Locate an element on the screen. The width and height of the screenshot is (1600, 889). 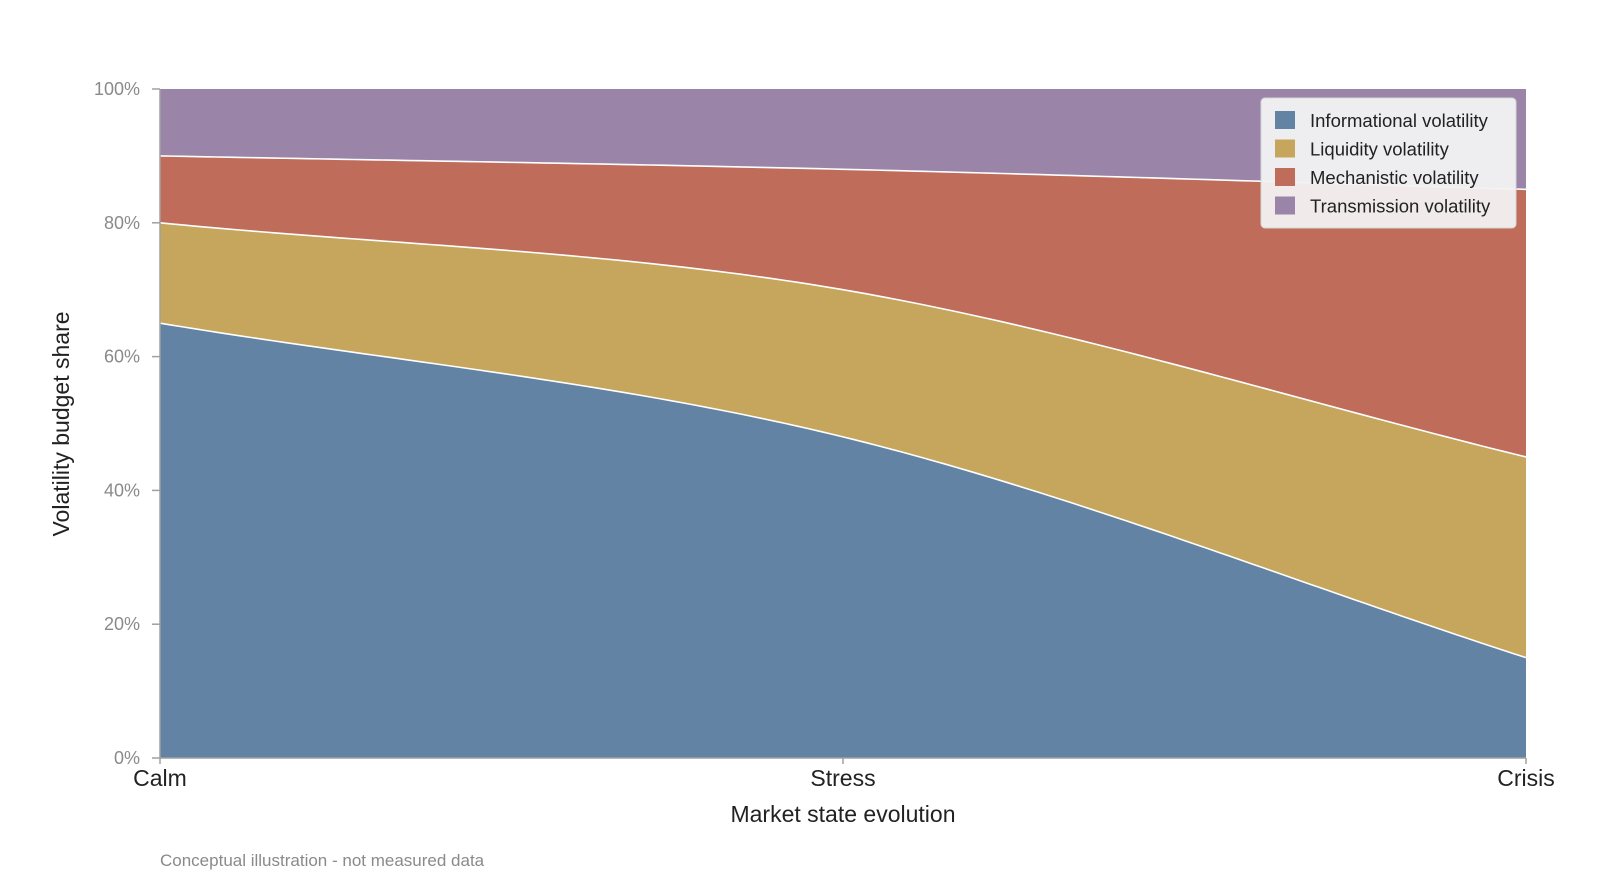
legend-label: Liquidity volatility is located at coordinates (1380, 149).